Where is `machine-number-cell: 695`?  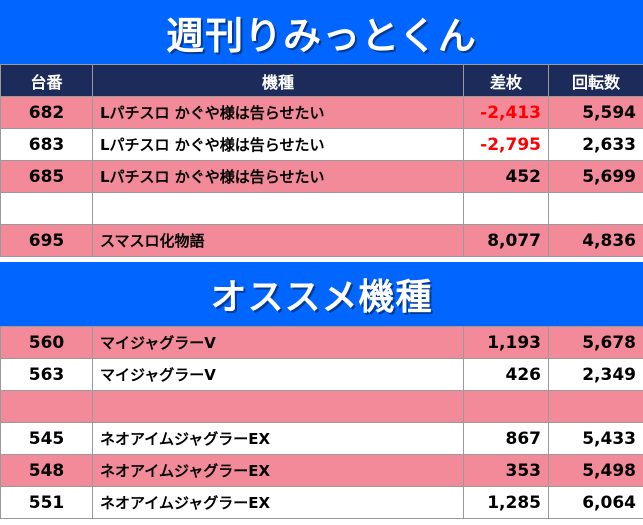
machine-number-cell: 695 is located at coordinates (46, 240).